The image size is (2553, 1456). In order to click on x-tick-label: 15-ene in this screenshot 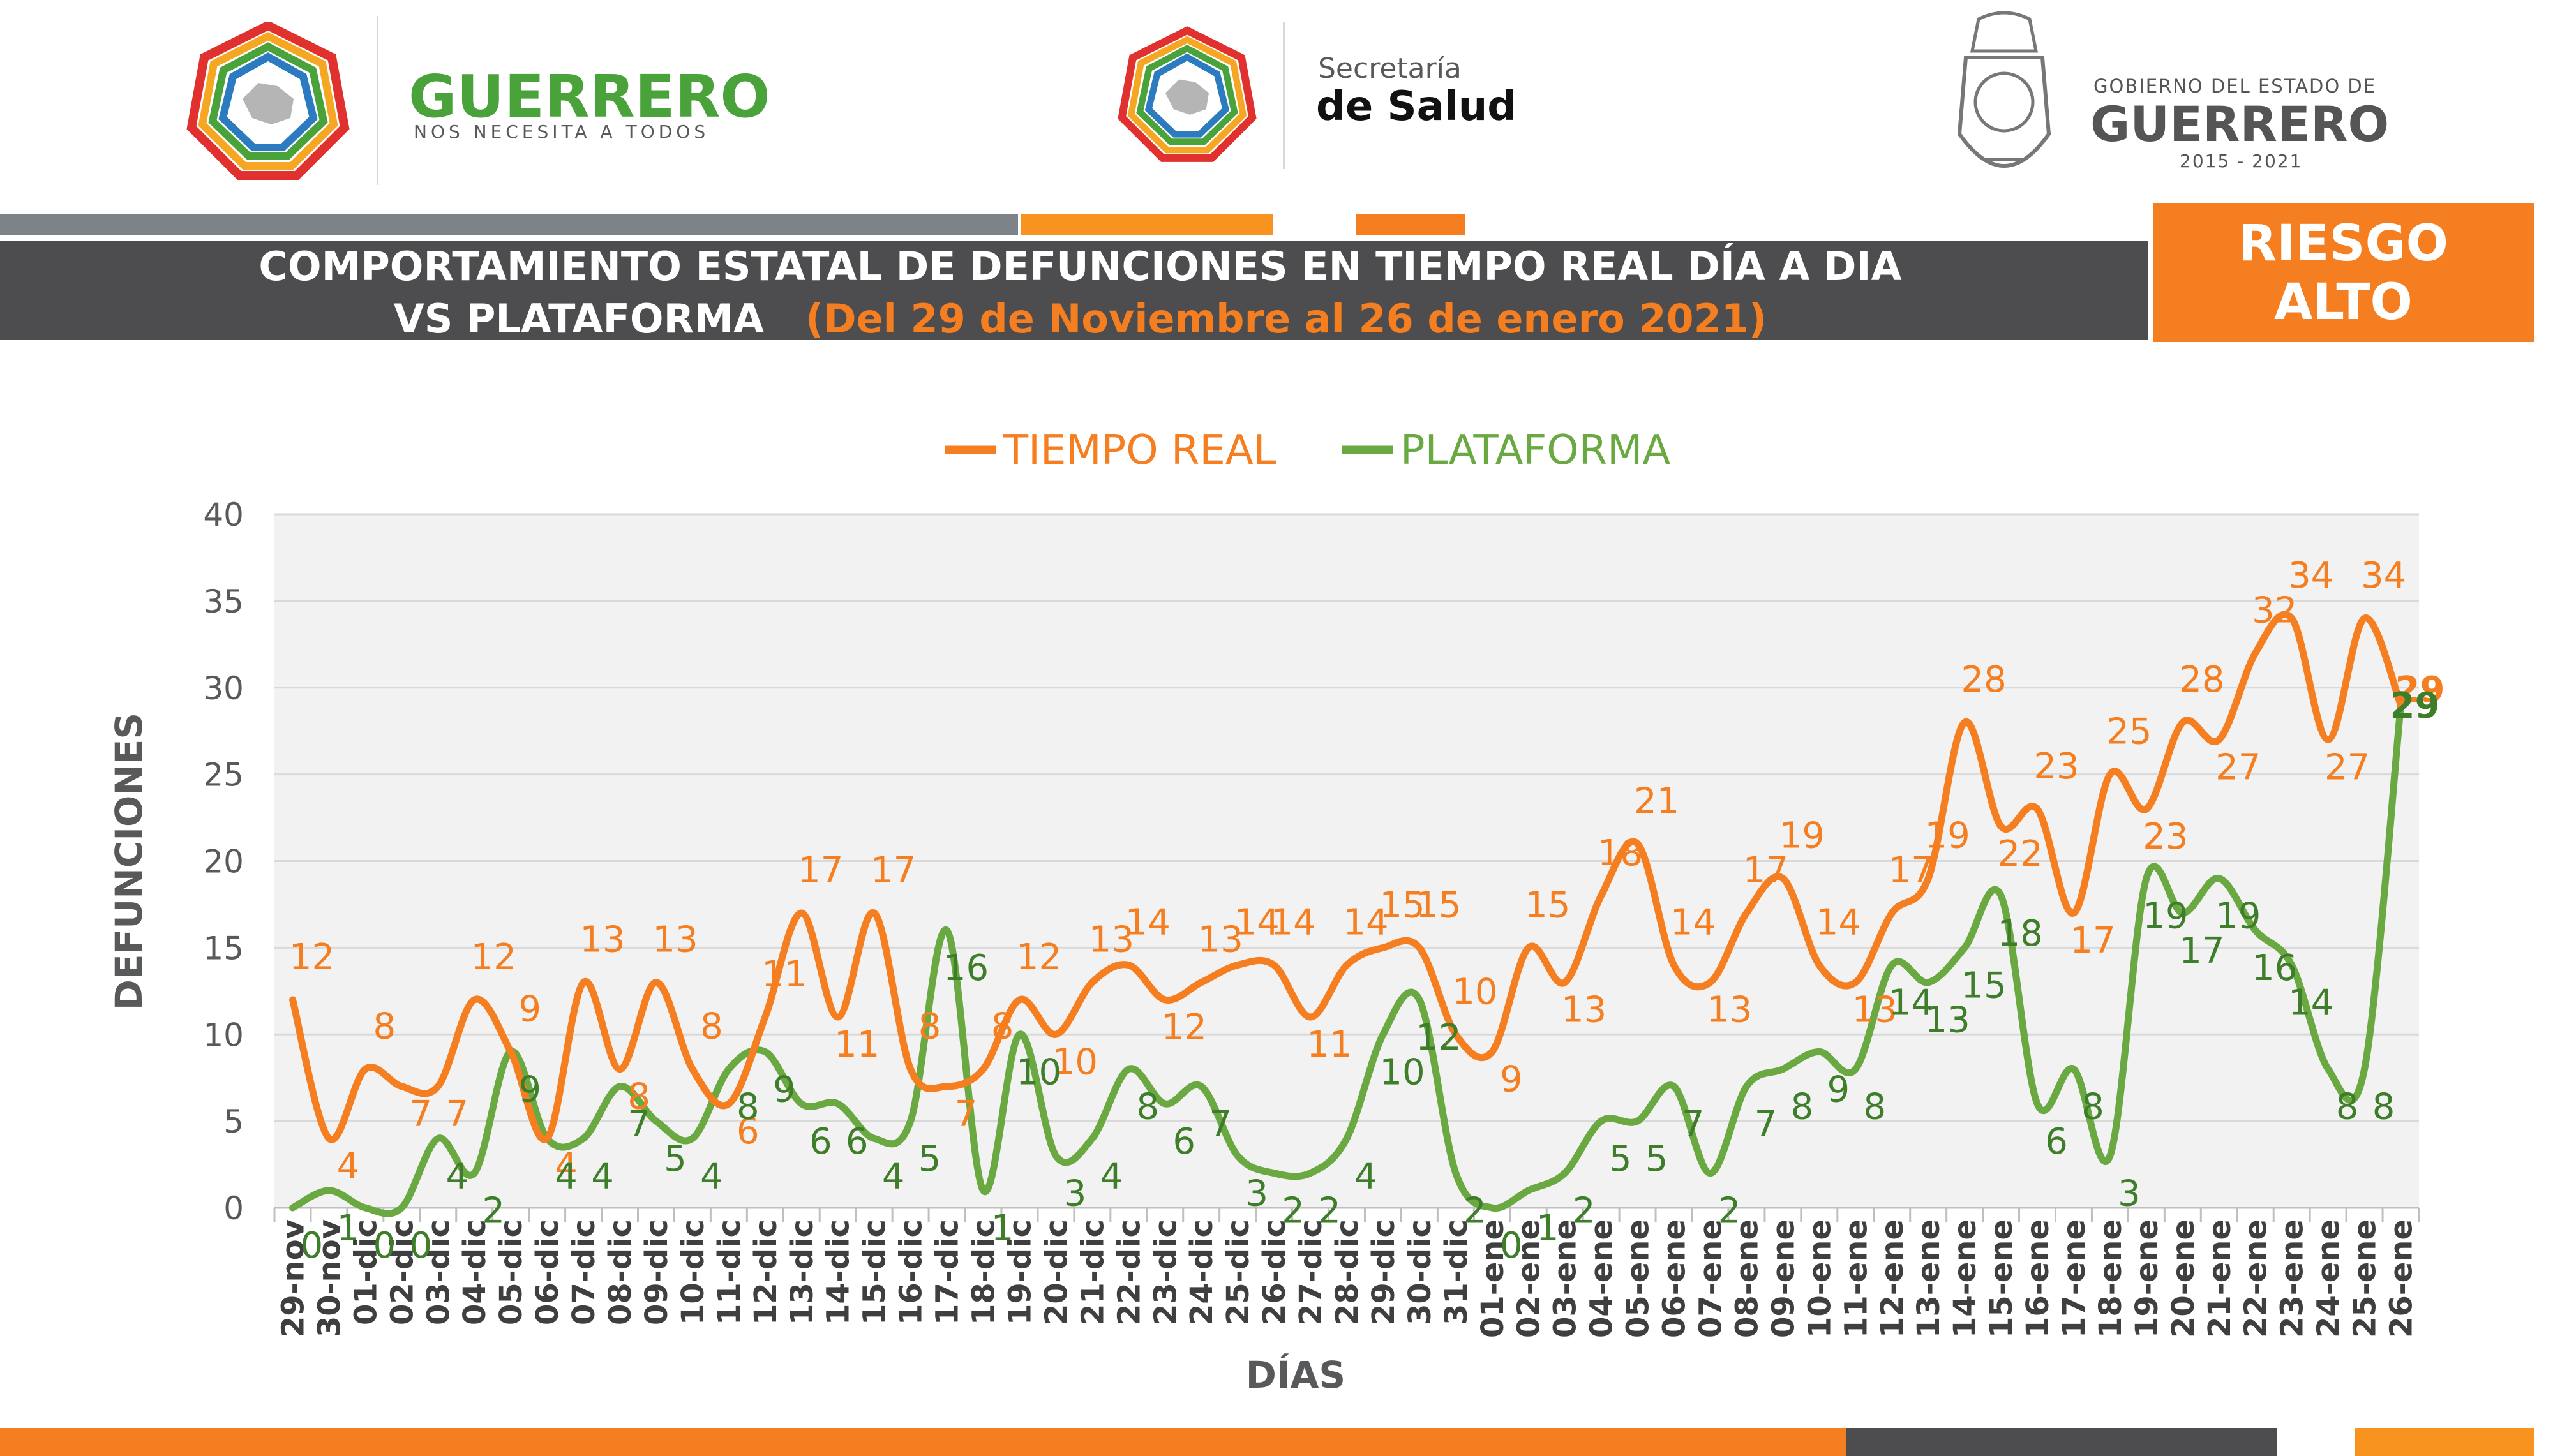, I will do `click(2001, 1278)`.